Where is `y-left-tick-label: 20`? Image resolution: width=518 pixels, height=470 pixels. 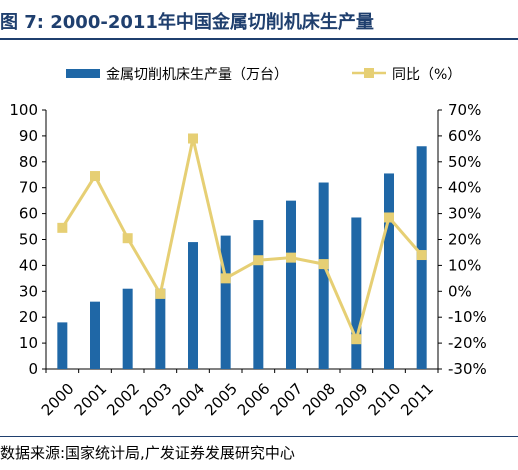
y-left-tick-label: 20 is located at coordinates (28, 317).